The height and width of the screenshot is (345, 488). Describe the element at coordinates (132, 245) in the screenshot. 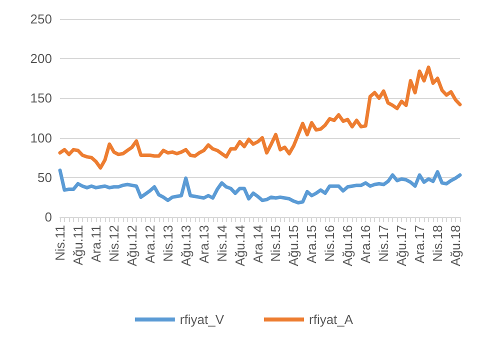

I see `x-tick-label: Ağu.12` at that location.